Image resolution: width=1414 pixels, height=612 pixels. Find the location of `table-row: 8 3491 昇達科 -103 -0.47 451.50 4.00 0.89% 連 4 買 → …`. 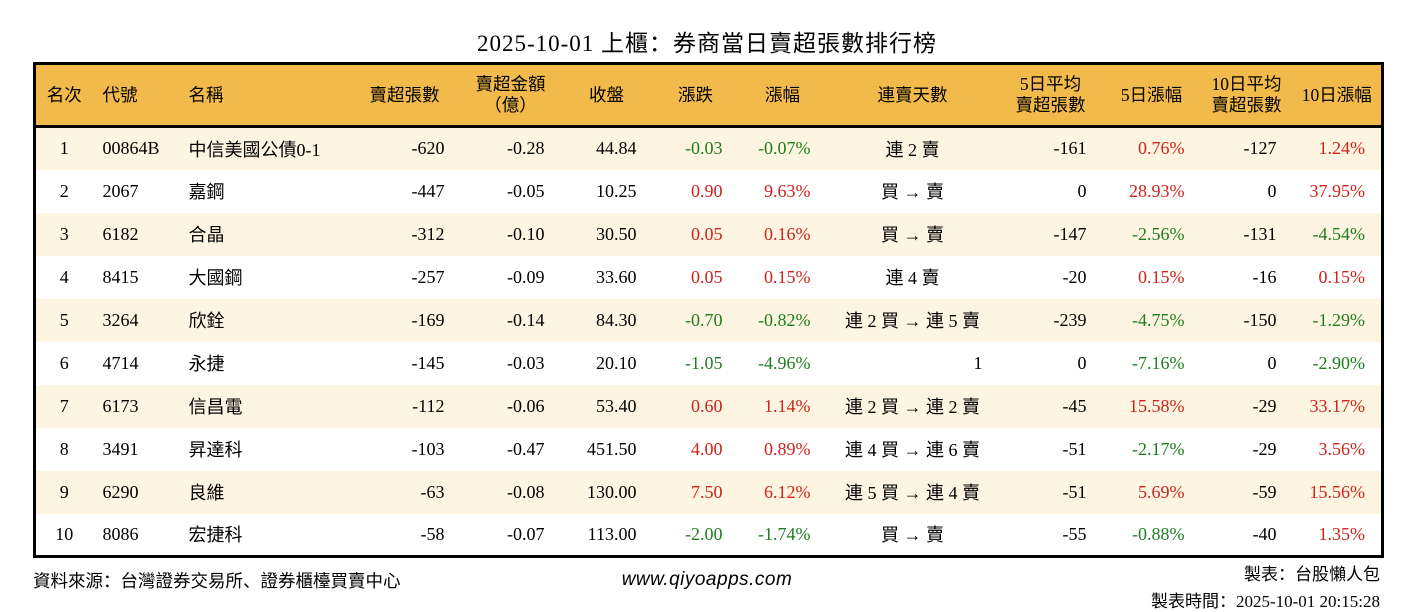

table-row: 8 3491 昇達科 -103 -0.47 451.50 4.00 0.89% 連 4 買 → … is located at coordinates (708, 449).